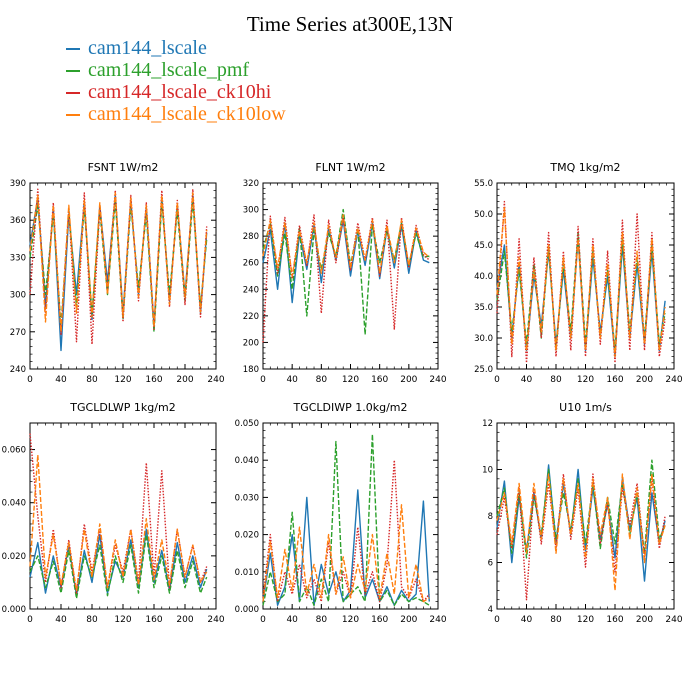 The width and height of the screenshot is (700, 700). What do you see at coordinates (247, 498) in the screenshot?
I see `y-tick-label: 0.030` at bounding box center [247, 498].